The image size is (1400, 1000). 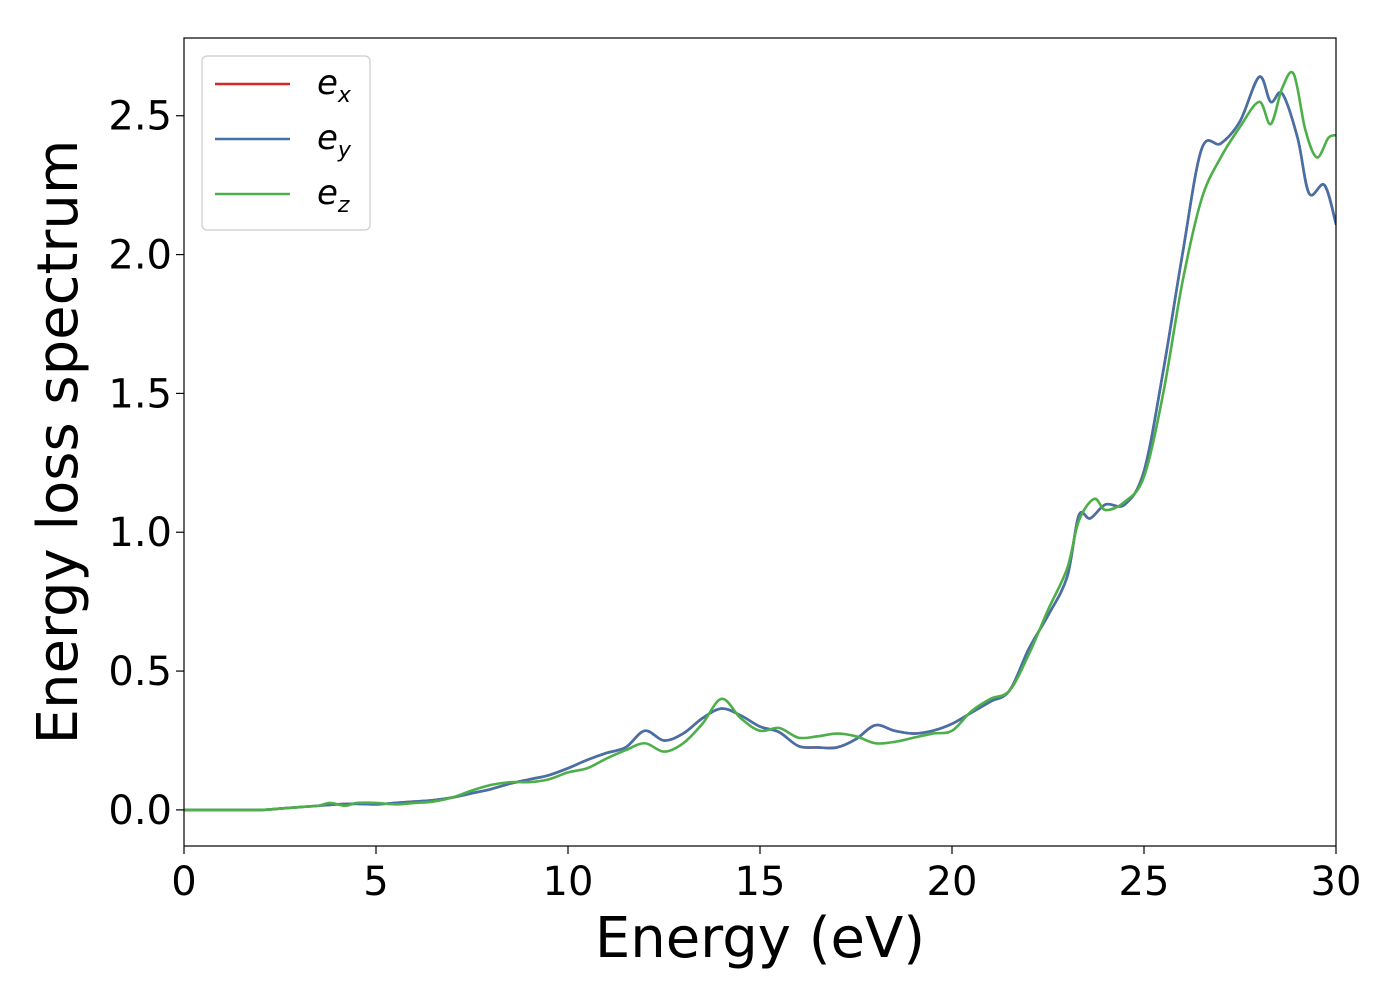 I want to click on y-tick-label: 2.0, so click(x=140, y=256).